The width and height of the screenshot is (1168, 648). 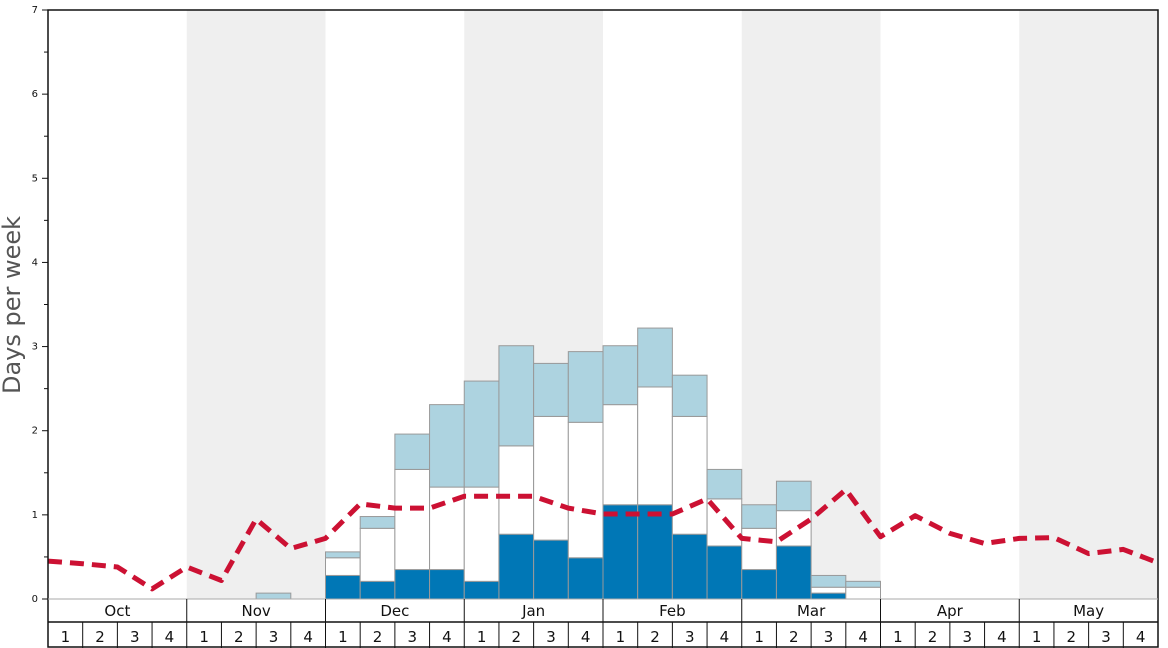 I want to click on month-shade-nov, so click(x=256, y=304).